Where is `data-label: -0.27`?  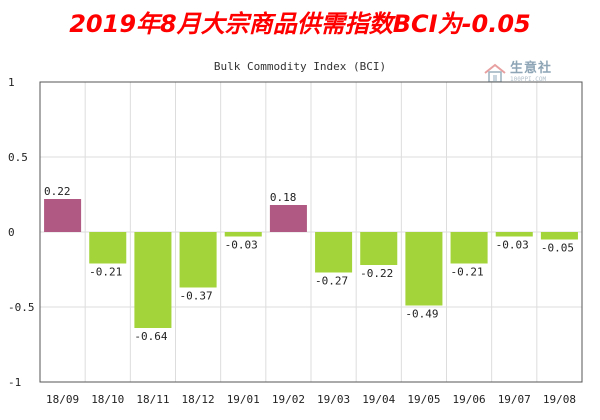
data-label: -0.27 is located at coordinates (331, 281).